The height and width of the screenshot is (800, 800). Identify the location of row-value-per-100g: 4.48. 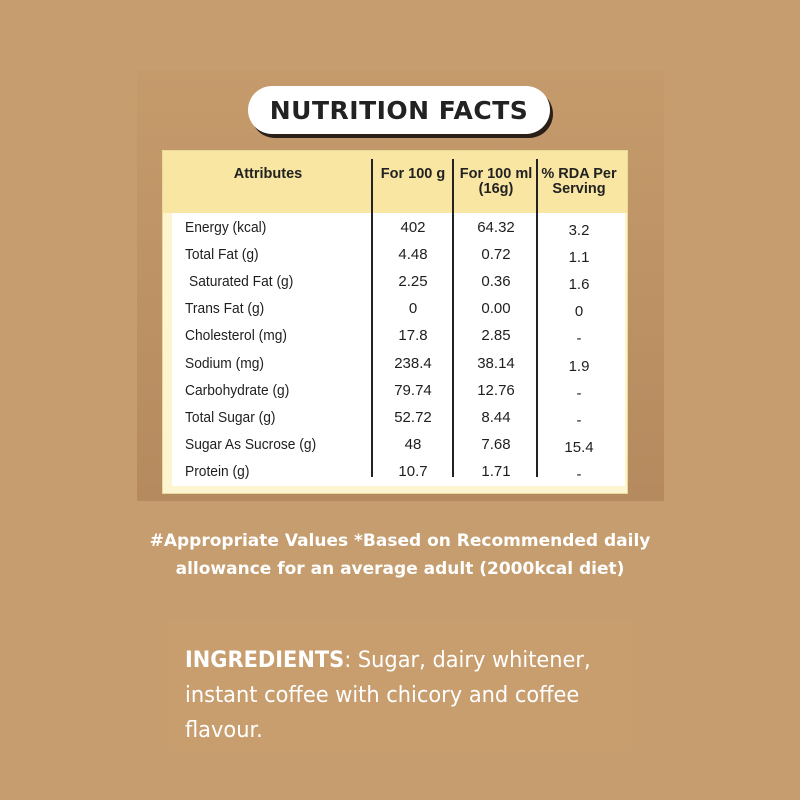
(413, 255).